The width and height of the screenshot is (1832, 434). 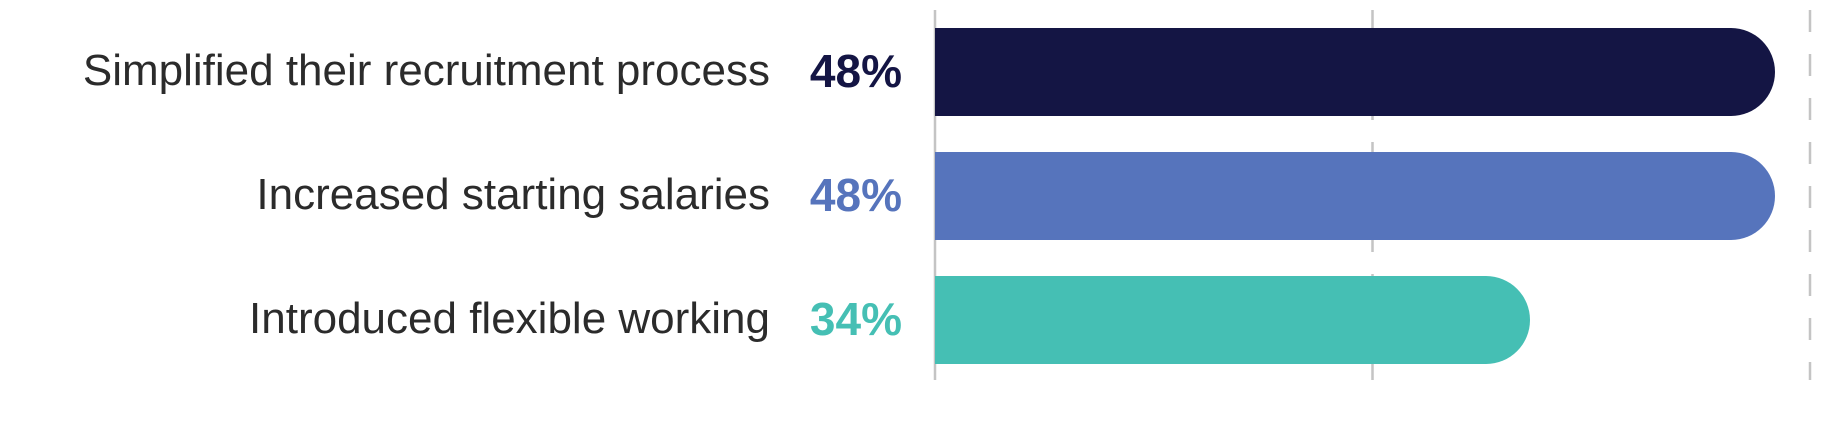 What do you see at coordinates (513, 194) in the screenshot?
I see `category-label: Increased starting salaries` at bounding box center [513, 194].